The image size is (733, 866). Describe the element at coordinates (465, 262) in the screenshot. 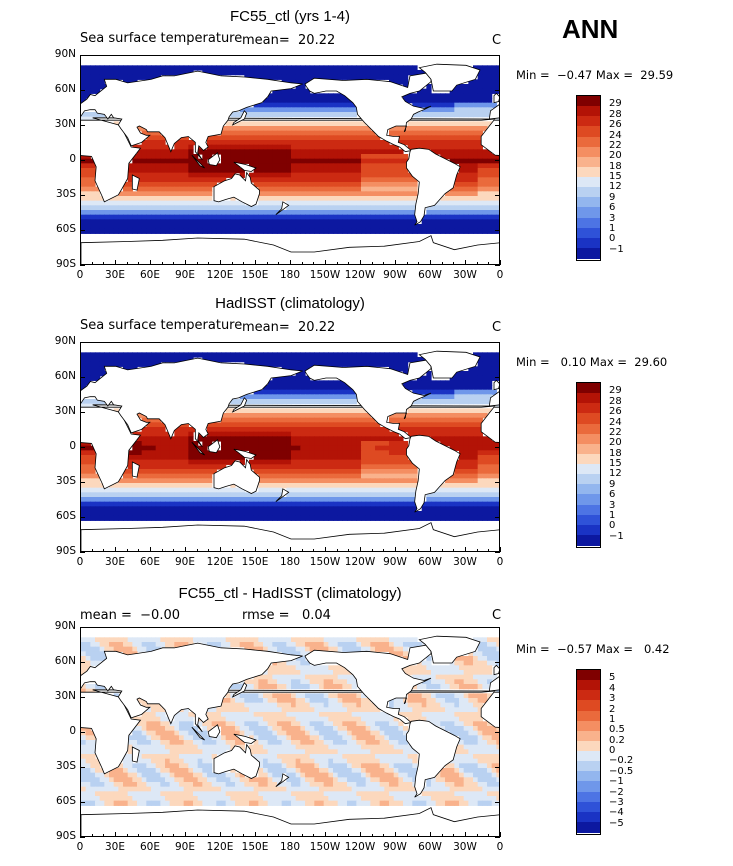

I see `x-tick-mark` at that location.